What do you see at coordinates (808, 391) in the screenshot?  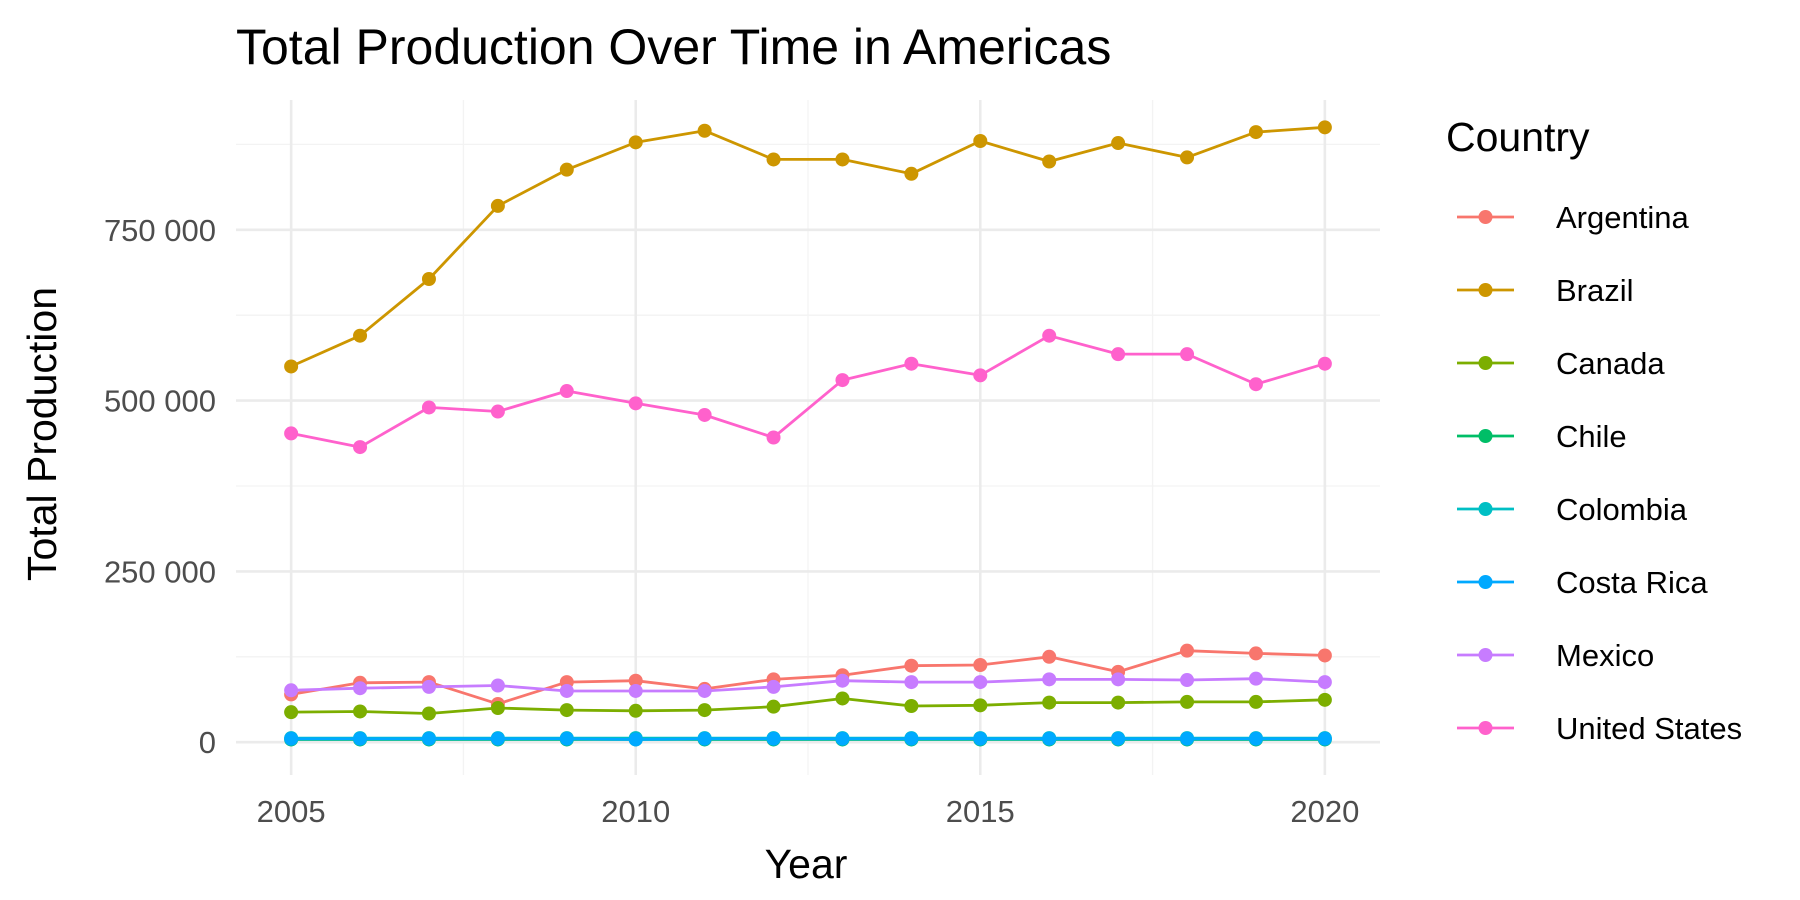 I see `series-line-united-states` at bounding box center [808, 391].